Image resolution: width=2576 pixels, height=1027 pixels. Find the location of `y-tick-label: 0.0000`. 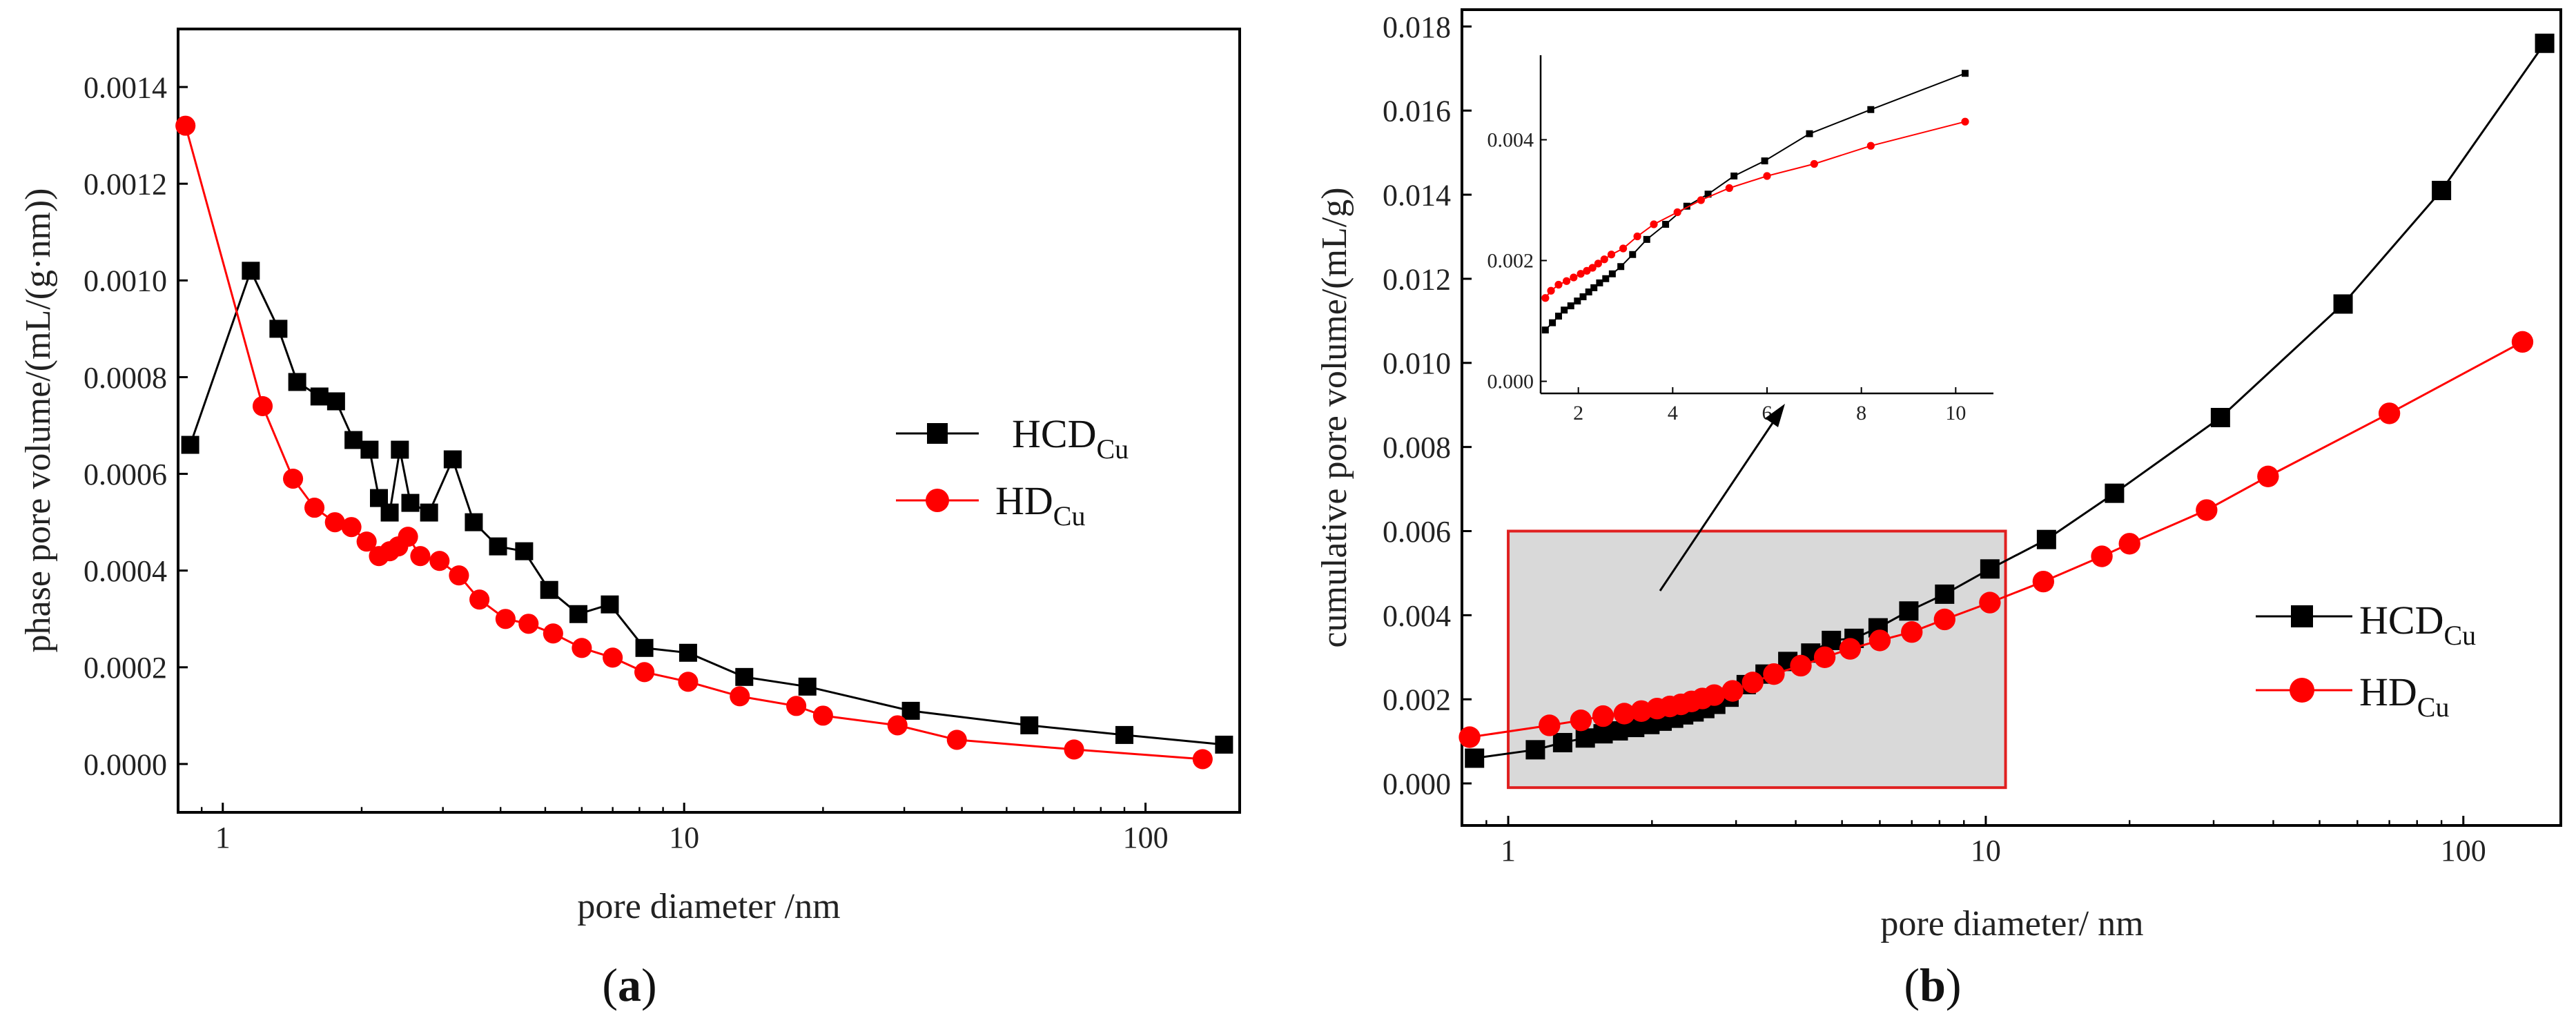

y-tick-label: 0.0000 is located at coordinates (125, 764).